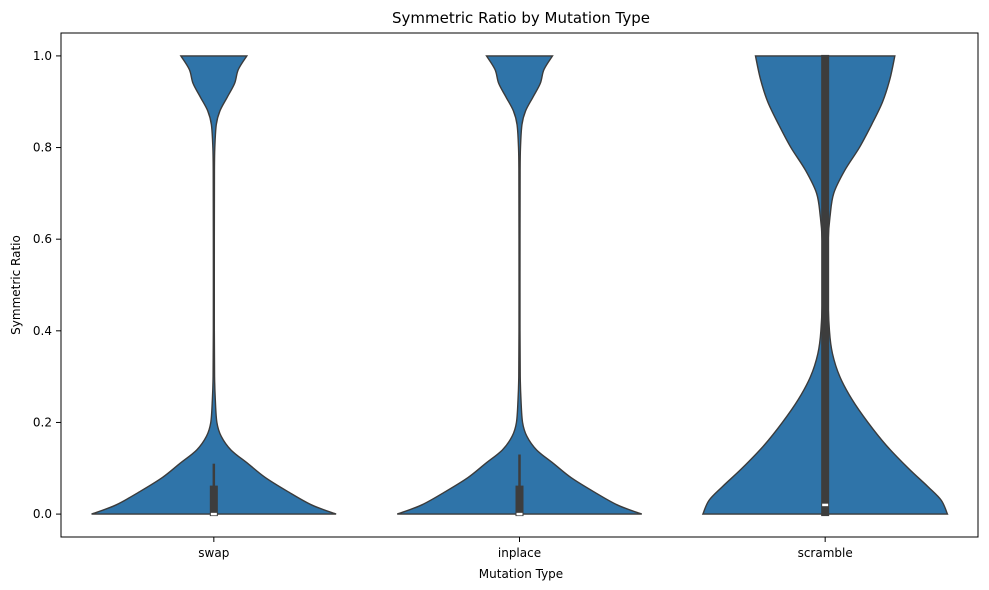 The width and height of the screenshot is (989, 590). I want to click on chart-title: Symmetric Ratio by Mutation Type, so click(521, 18).